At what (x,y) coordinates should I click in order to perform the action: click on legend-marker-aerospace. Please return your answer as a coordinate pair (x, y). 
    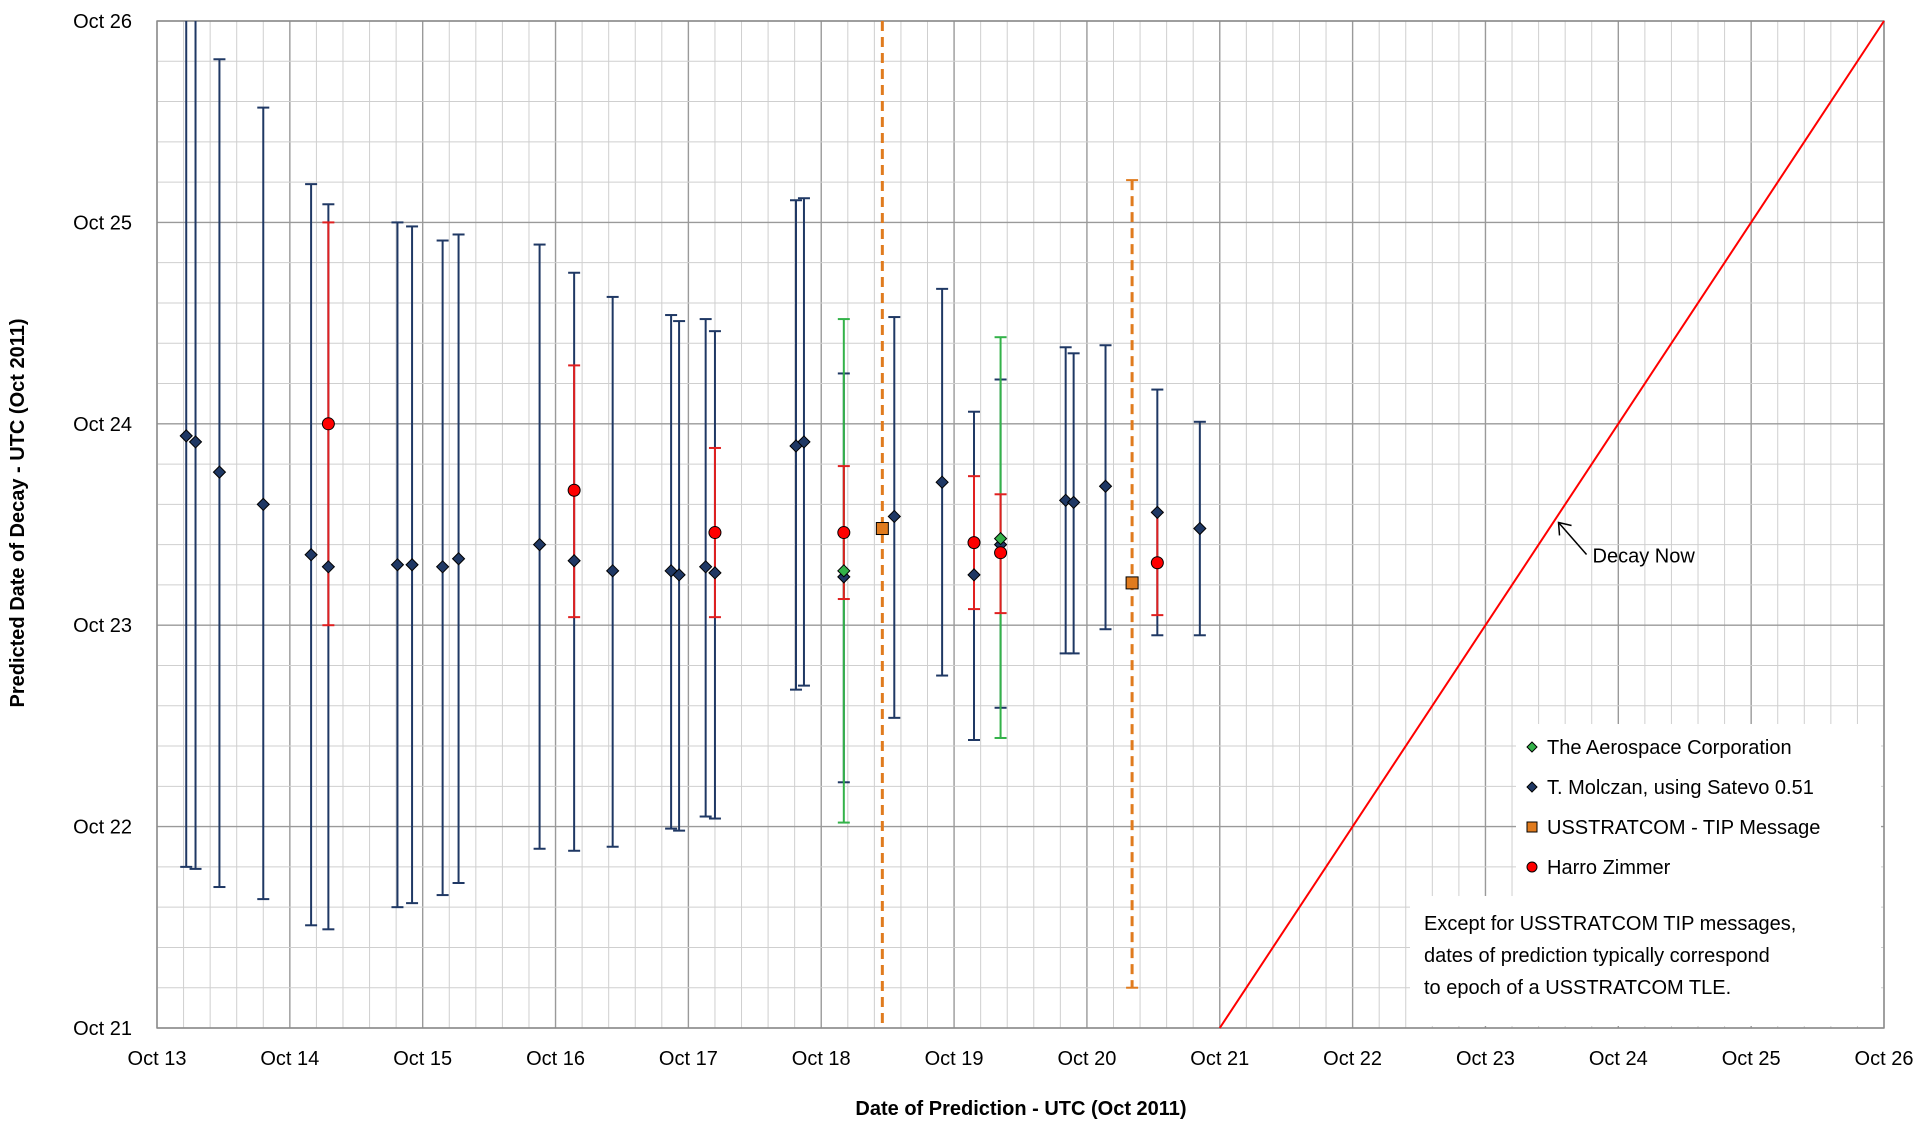
    Looking at the image, I should click on (1532, 747).